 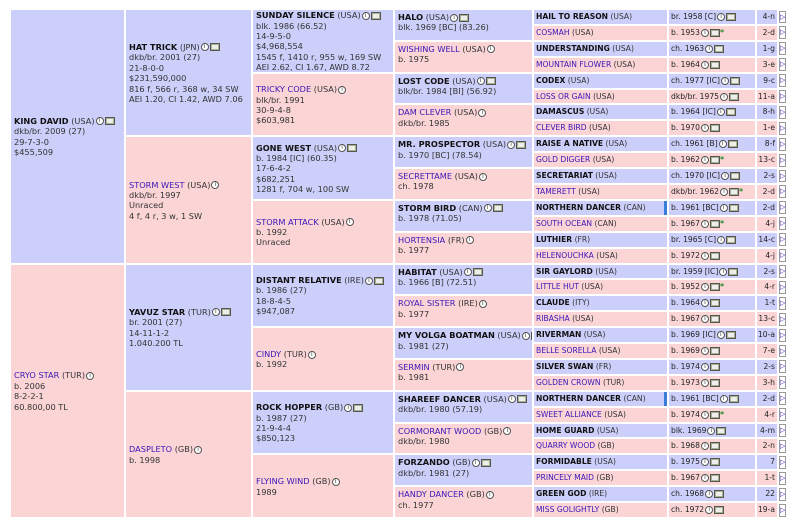 I want to click on horse-name-link: CORMORANT WOOD, so click(x=440, y=430).